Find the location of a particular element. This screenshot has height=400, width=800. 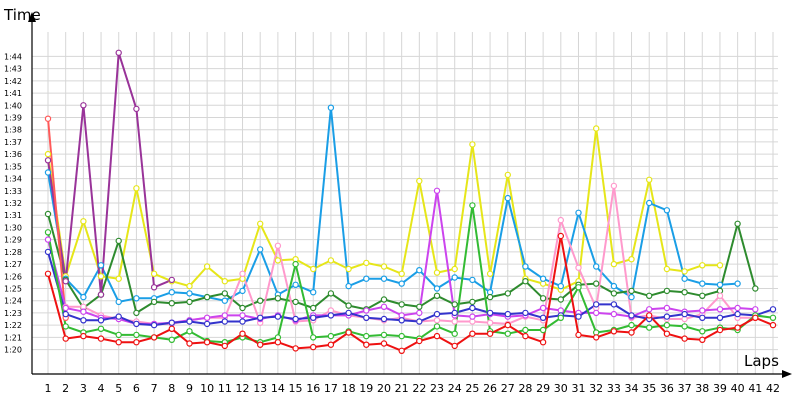

x-tick-label: 42 is located at coordinates (773, 388).